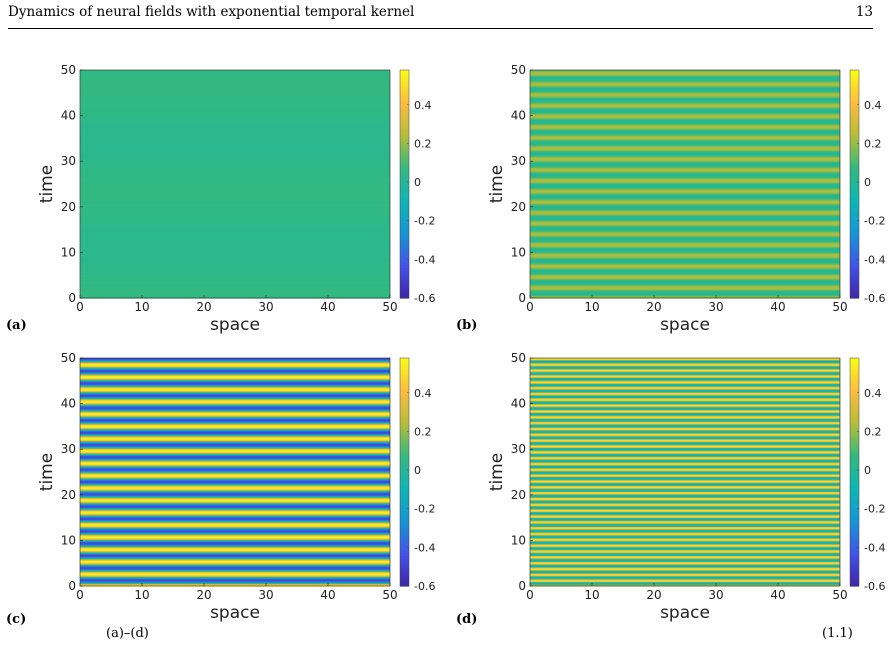 The height and width of the screenshot is (652, 893). What do you see at coordinates (235, 472) in the screenshot?
I see `plot-frame` at bounding box center [235, 472].